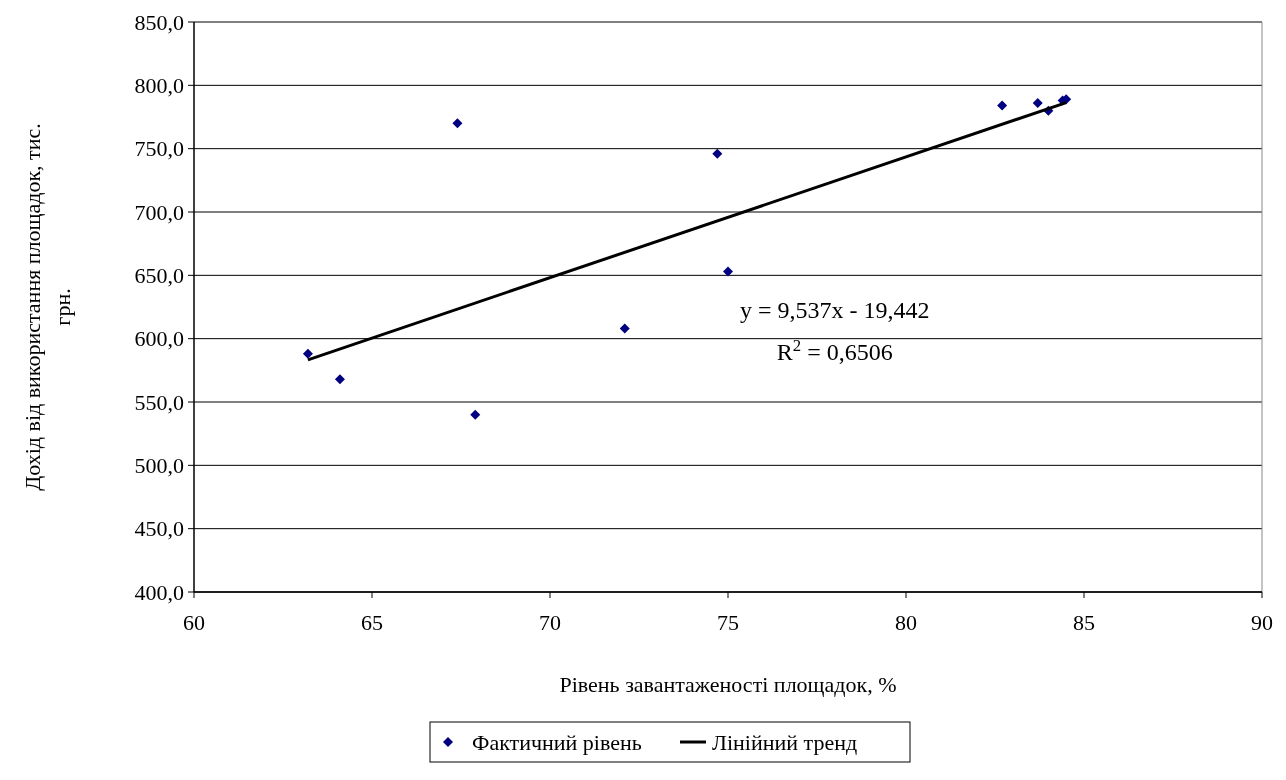  What do you see at coordinates (835, 310) in the screenshot?
I see `annotation: y = 9,537x - 19,442` at bounding box center [835, 310].